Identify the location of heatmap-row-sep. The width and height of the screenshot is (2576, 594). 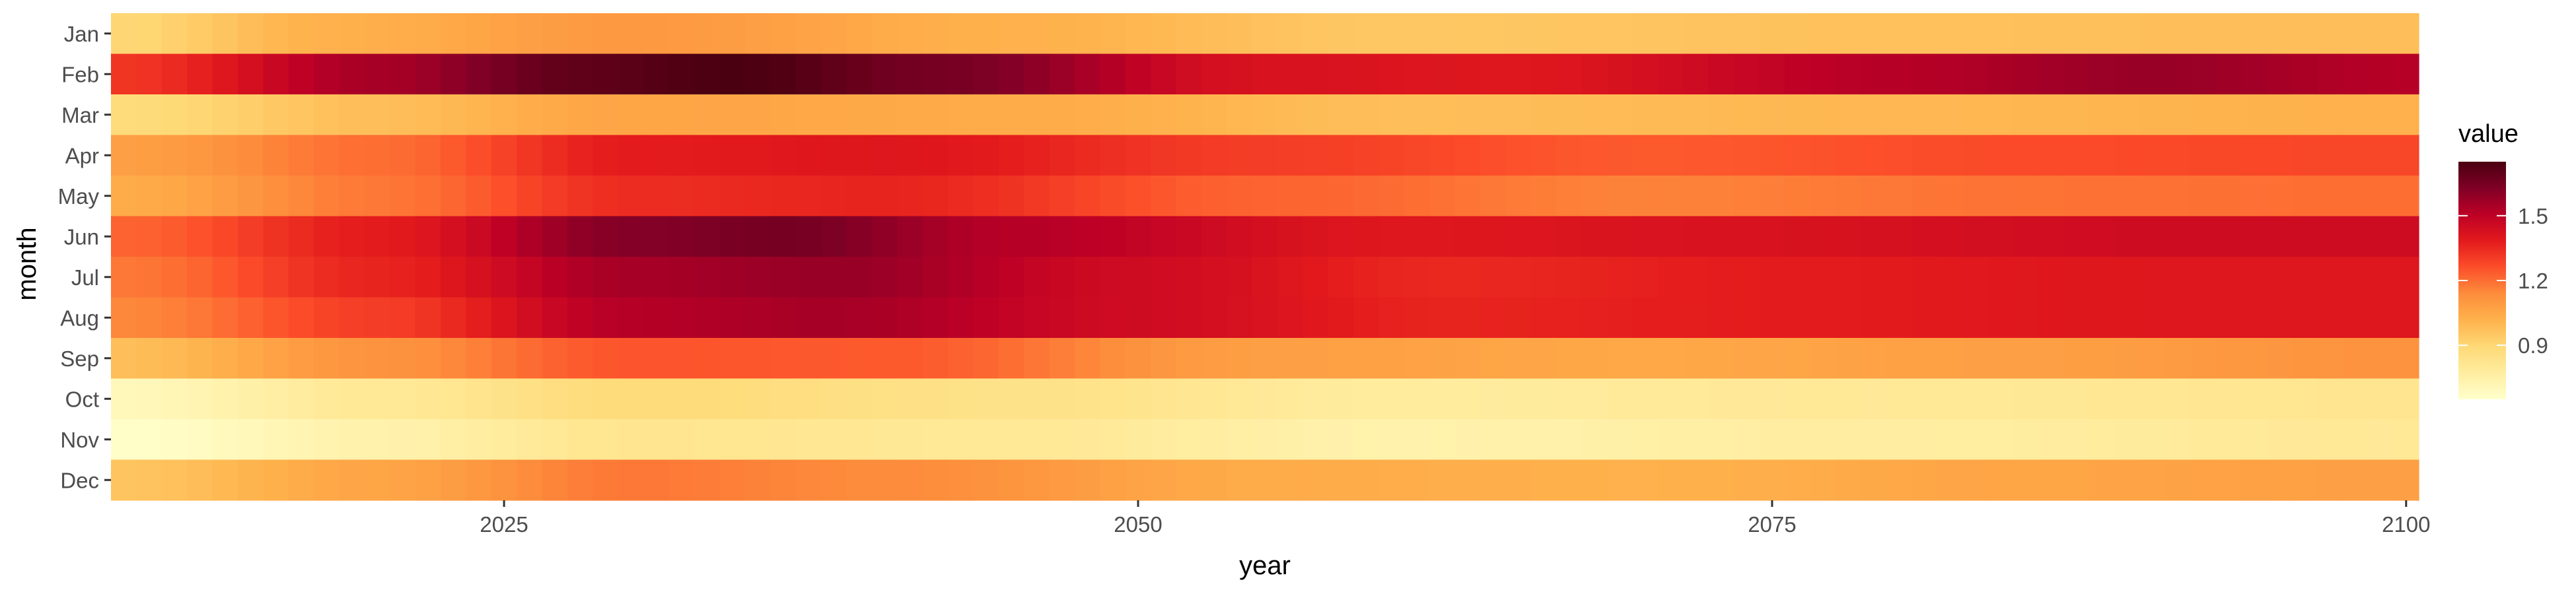
(1265, 359).